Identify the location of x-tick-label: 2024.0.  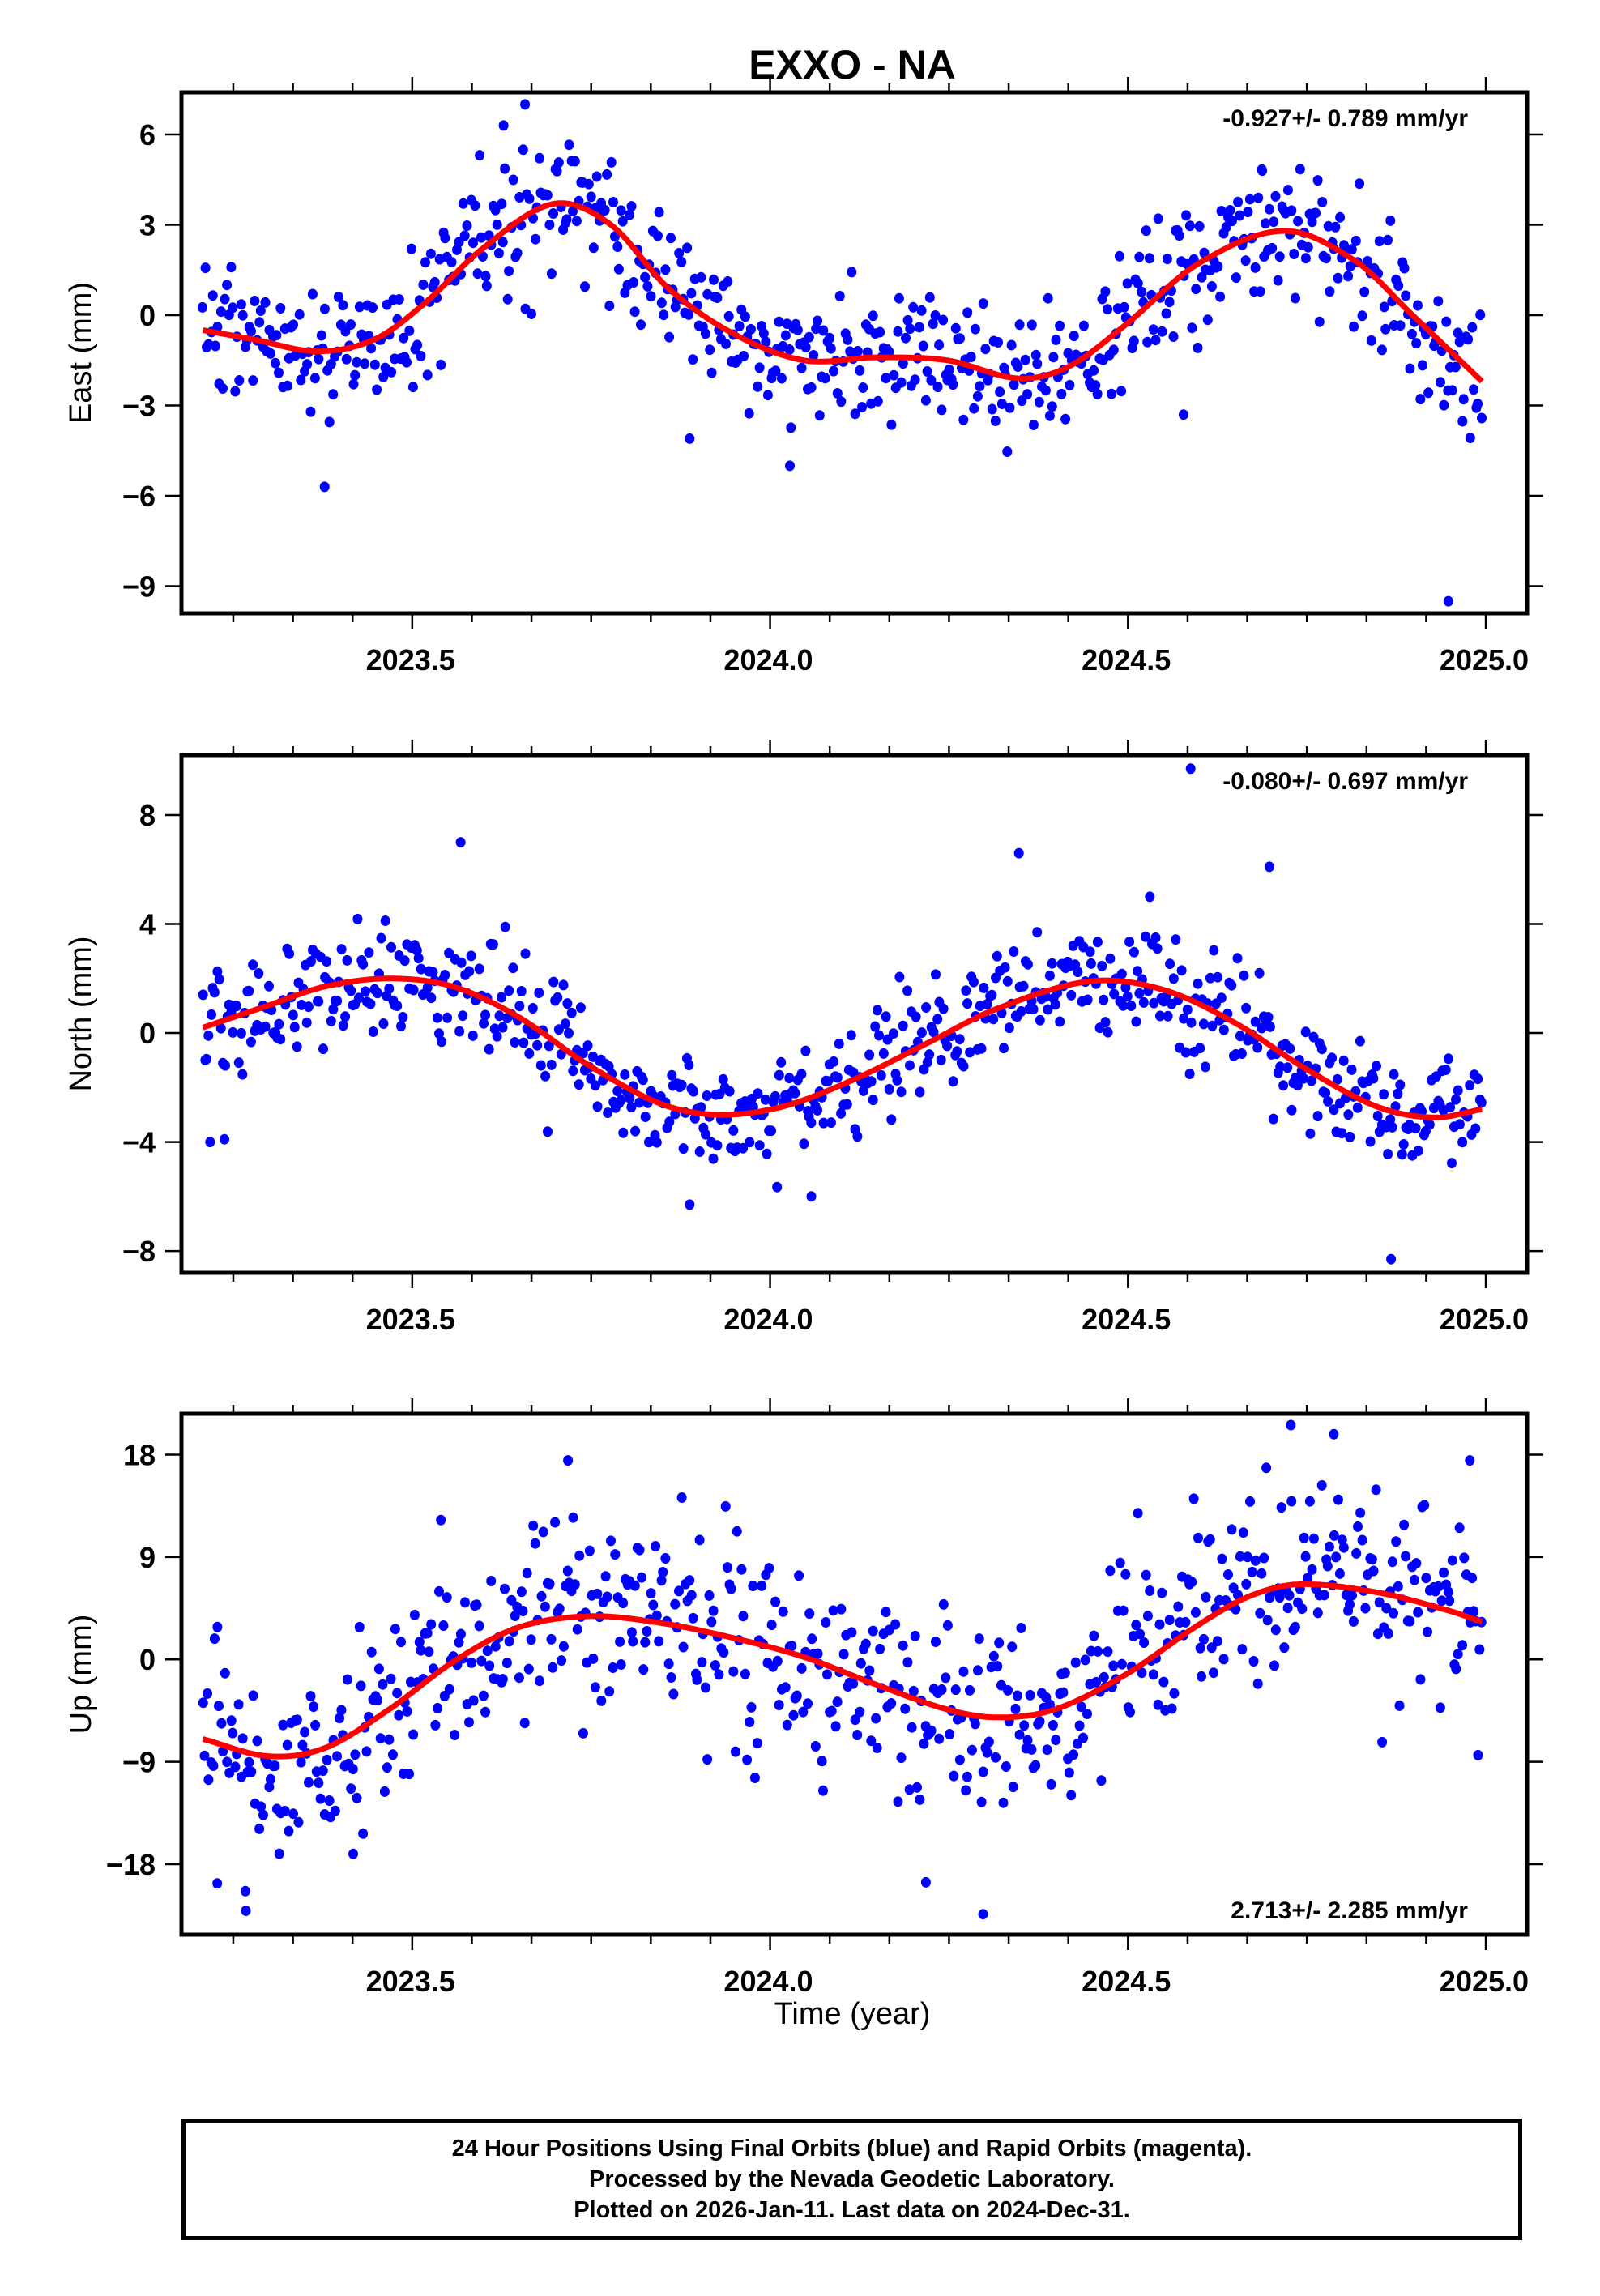
(768, 1982).